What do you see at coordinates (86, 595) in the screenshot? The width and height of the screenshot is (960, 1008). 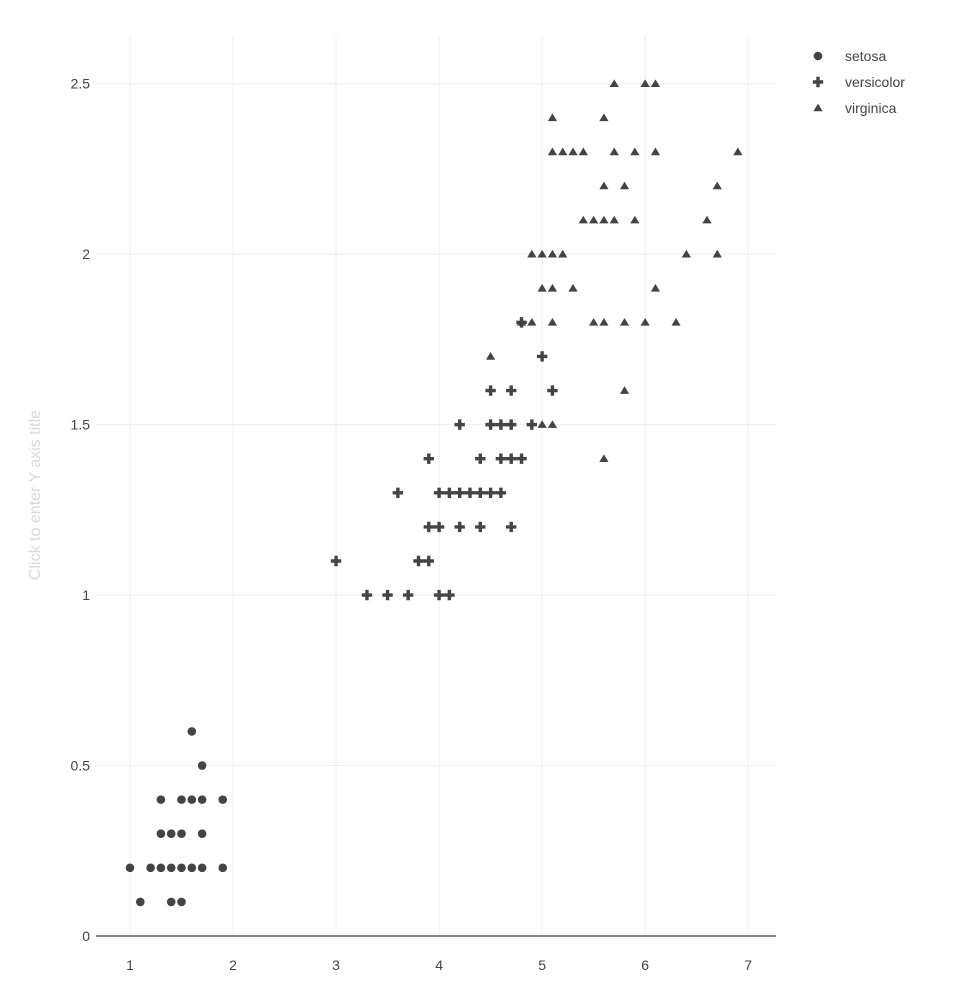 I see `y-tick-label: 1` at bounding box center [86, 595].